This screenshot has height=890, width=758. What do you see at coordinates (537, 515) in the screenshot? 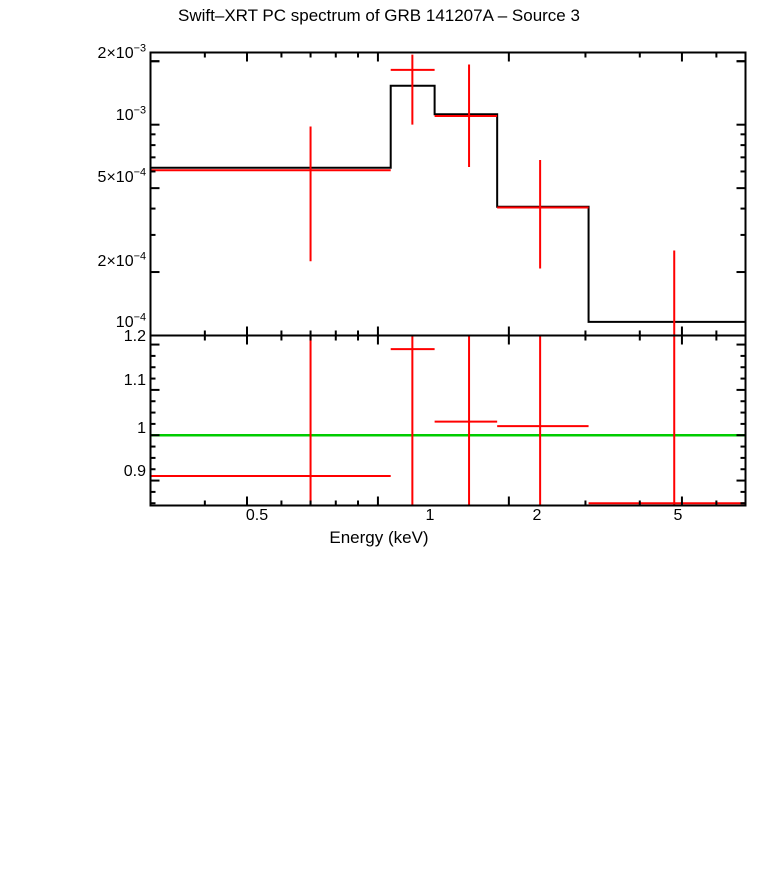
I see `xtick-2: 2` at bounding box center [537, 515].